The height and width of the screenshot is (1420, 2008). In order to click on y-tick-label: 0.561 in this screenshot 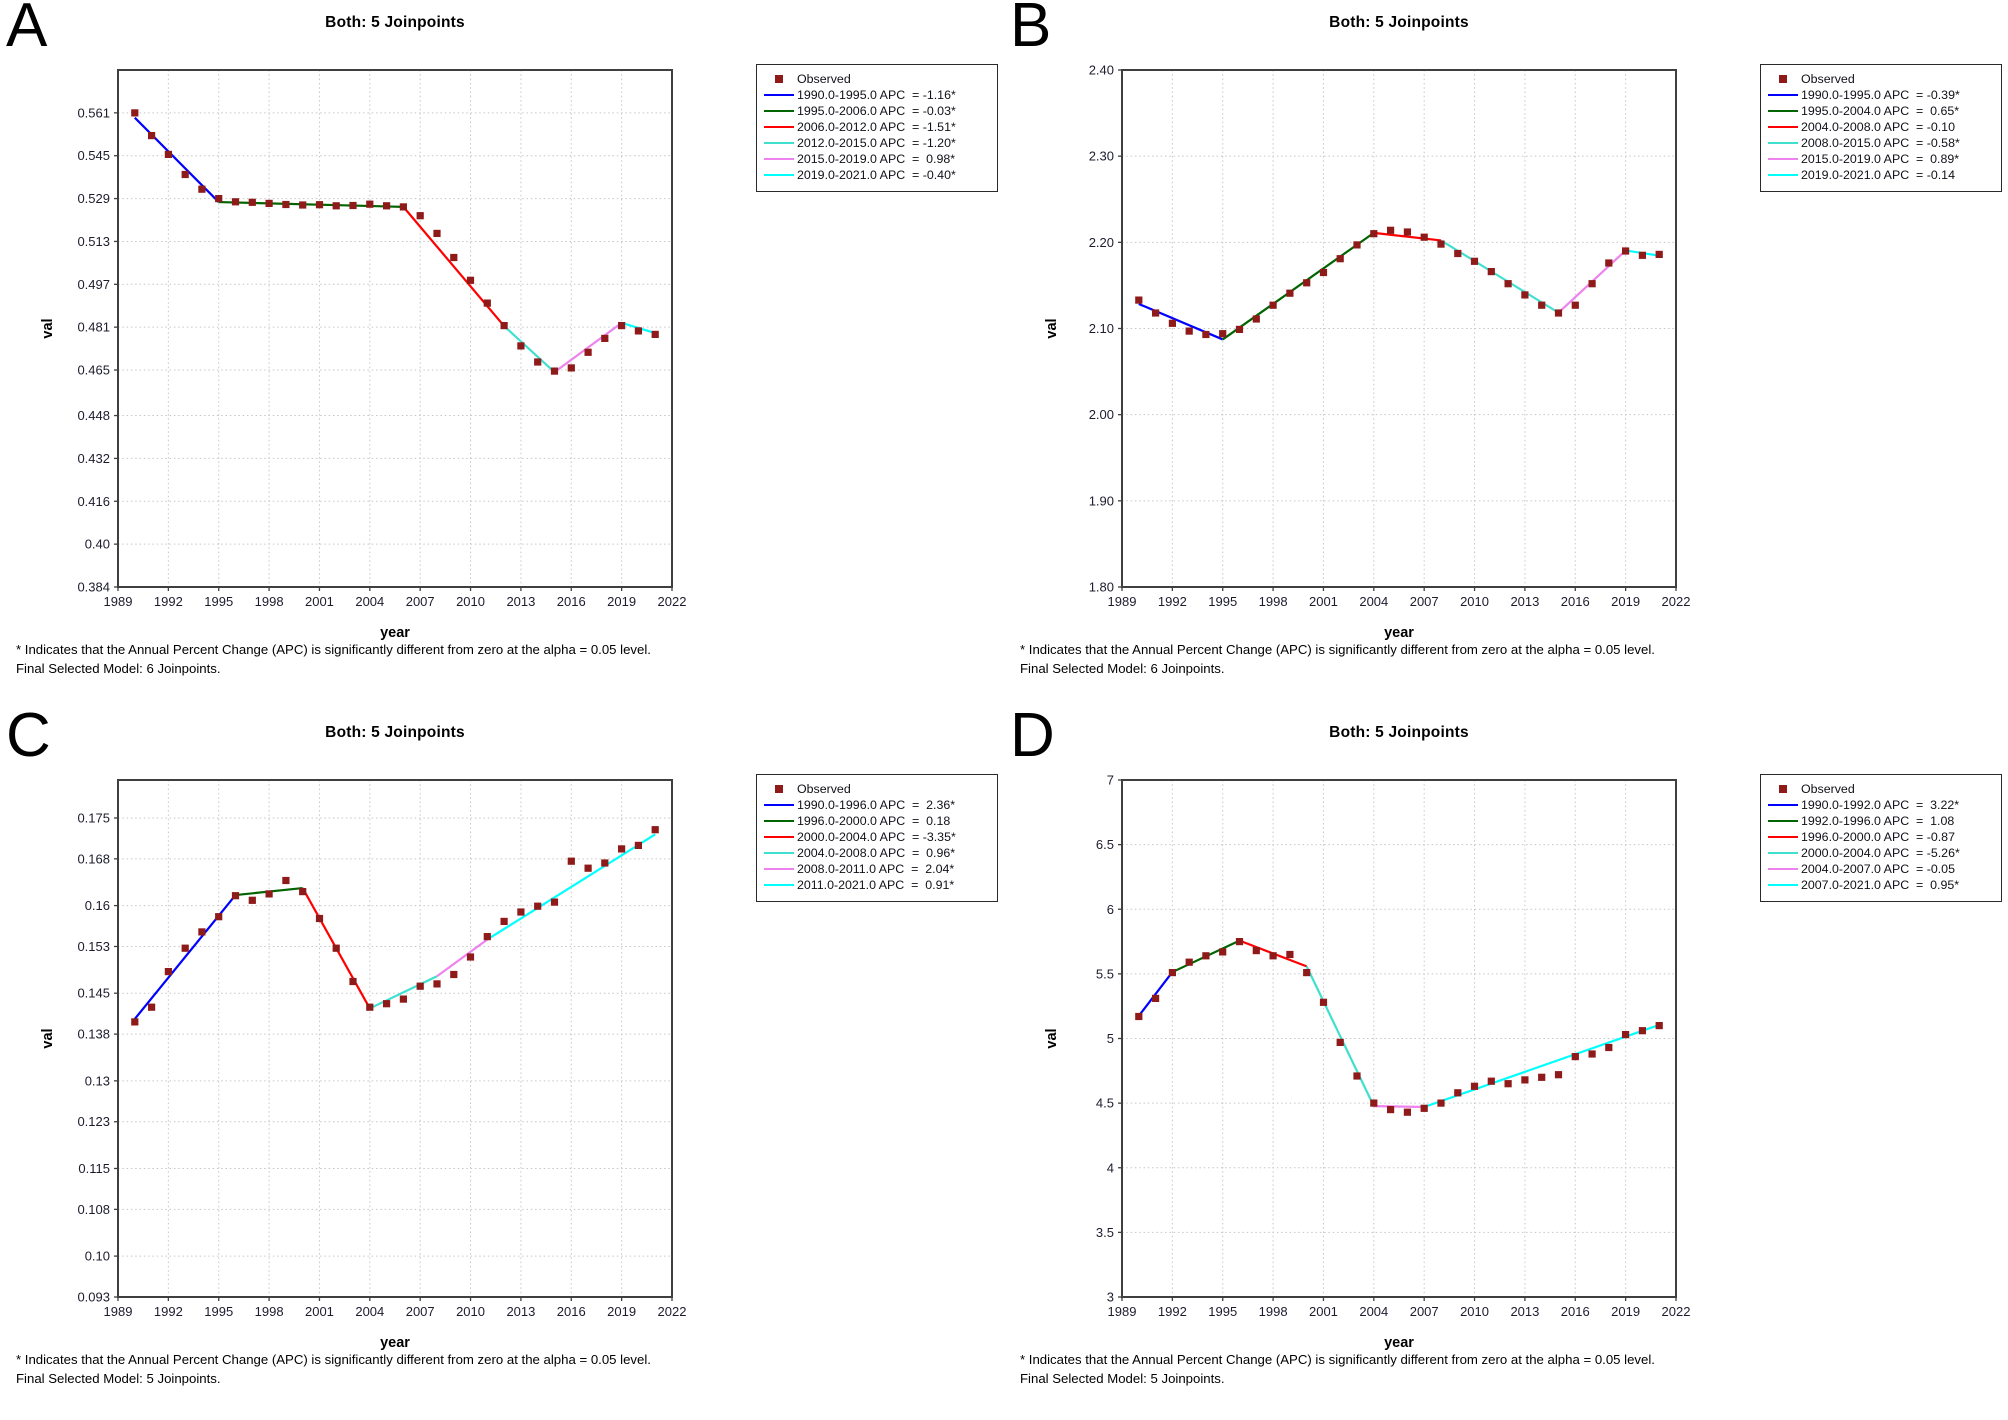, I will do `click(93, 112)`.